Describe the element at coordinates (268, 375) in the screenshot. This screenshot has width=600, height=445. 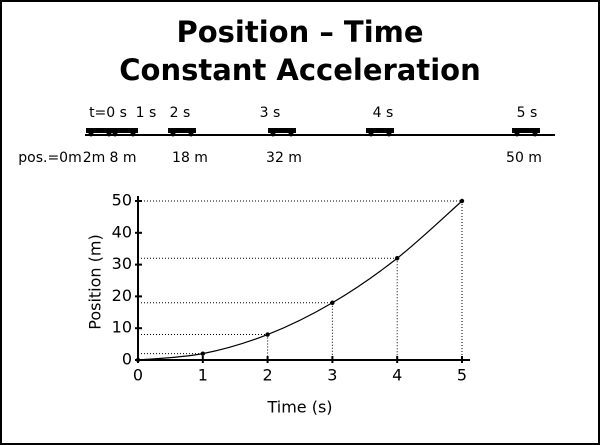
I see `x-tick-label: 2` at that location.